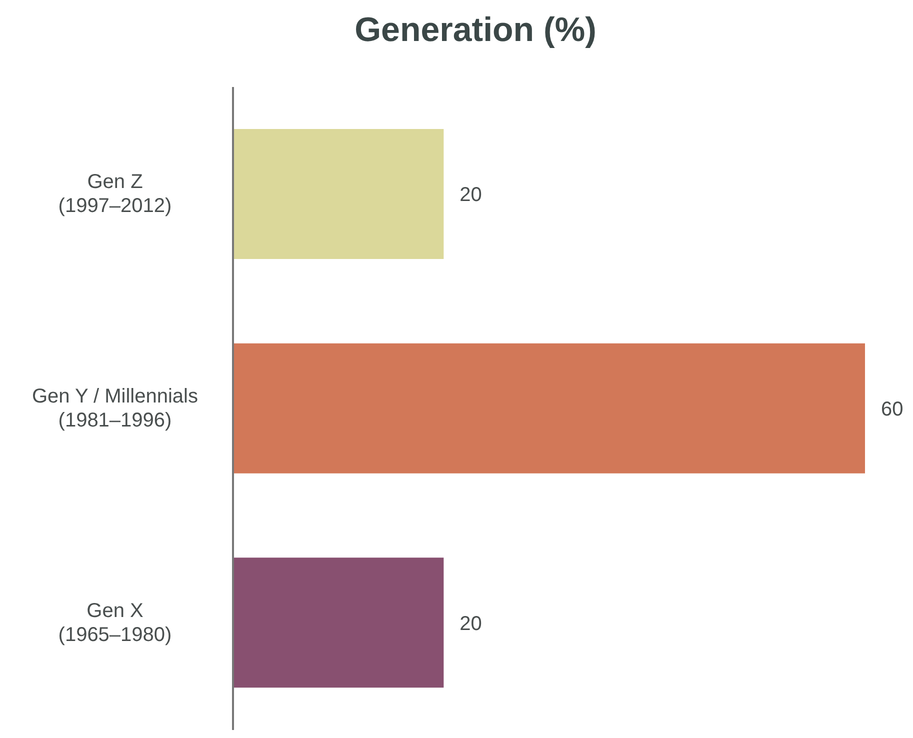 Image resolution: width=913 pixels, height=738 pixels. I want to click on data-label: 60, so click(892, 409).